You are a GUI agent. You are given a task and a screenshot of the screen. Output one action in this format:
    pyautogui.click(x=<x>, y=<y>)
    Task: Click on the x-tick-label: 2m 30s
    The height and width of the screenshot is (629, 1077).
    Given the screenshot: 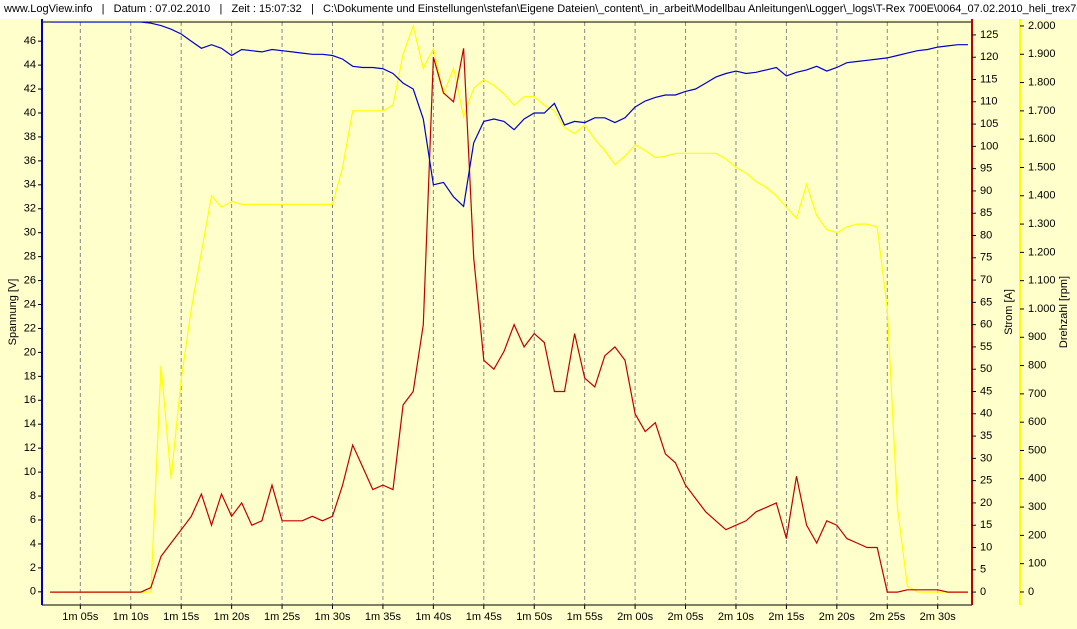 What is the action you would take?
    pyautogui.click(x=938, y=617)
    